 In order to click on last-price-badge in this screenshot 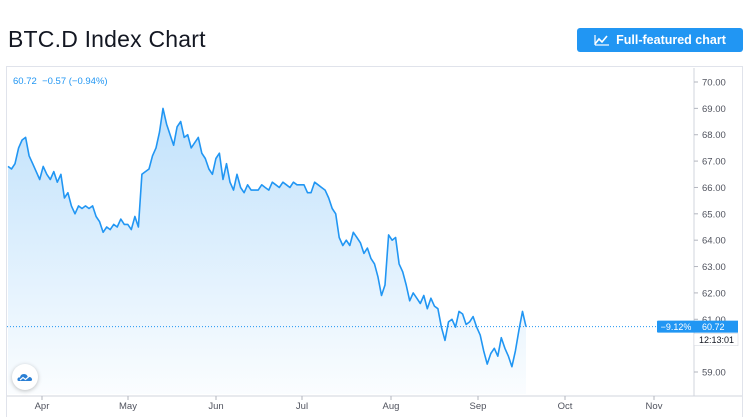, I will do `click(716, 326)`.